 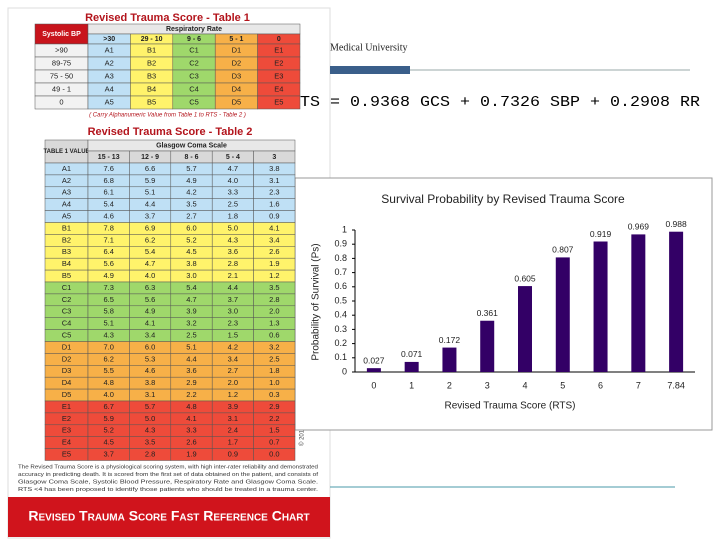 I want to click on cell: A5, so click(x=109, y=101).